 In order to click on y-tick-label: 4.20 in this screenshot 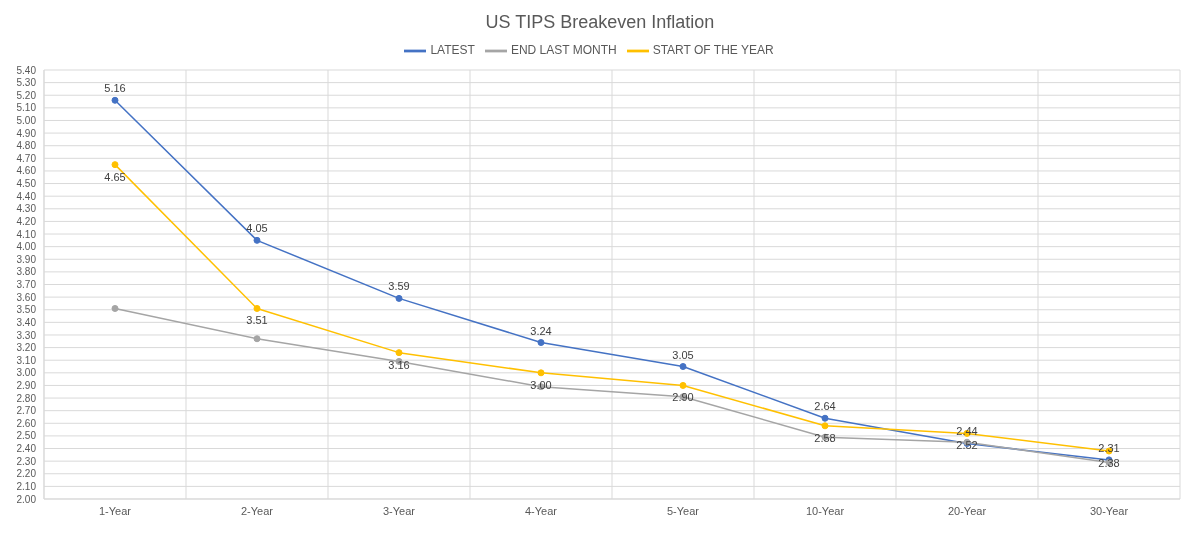, I will do `click(26, 221)`.